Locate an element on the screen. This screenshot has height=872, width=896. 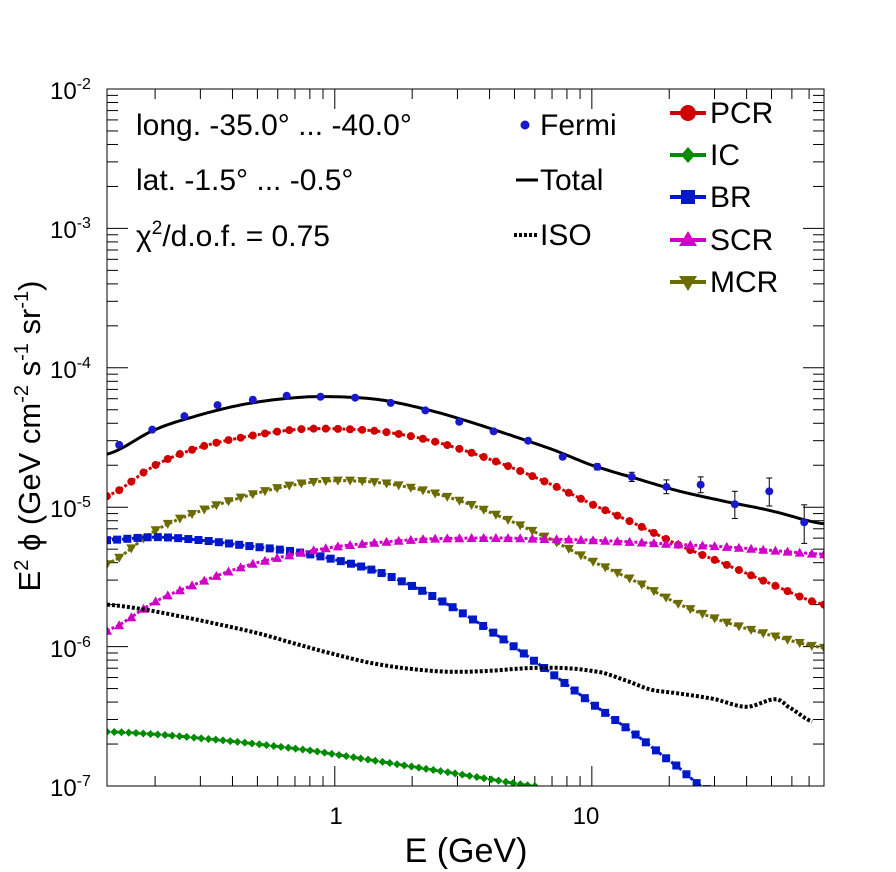
series-total is located at coordinates (465, 460).